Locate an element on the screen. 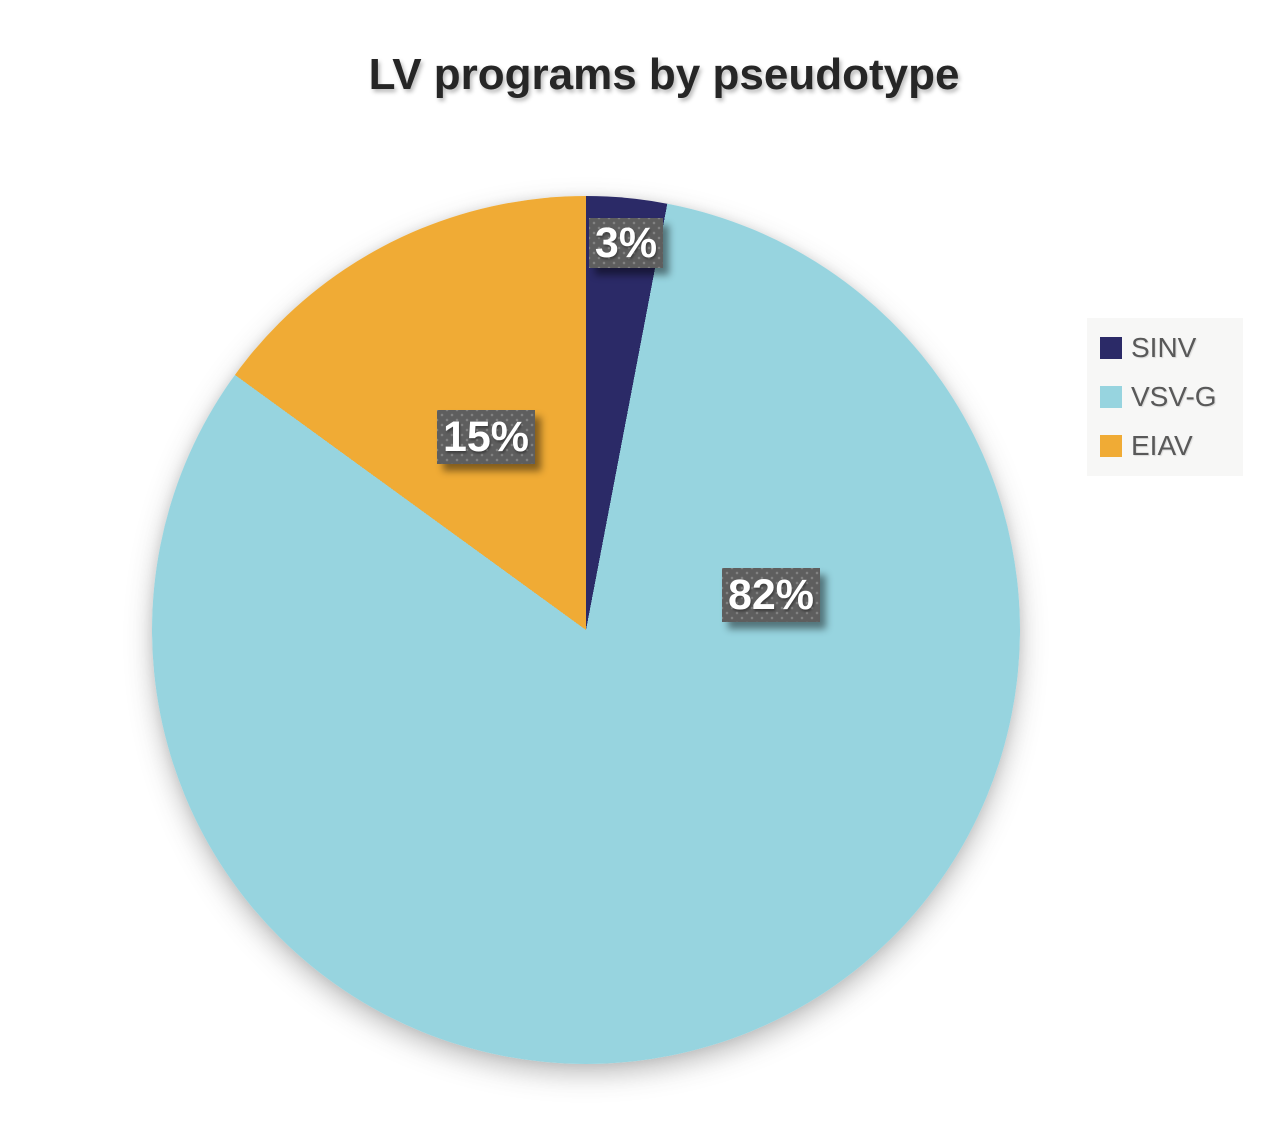 This screenshot has width=1280, height=1125. legend-item-vsv-g: VSV-G is located at coordinates (1171, 396).